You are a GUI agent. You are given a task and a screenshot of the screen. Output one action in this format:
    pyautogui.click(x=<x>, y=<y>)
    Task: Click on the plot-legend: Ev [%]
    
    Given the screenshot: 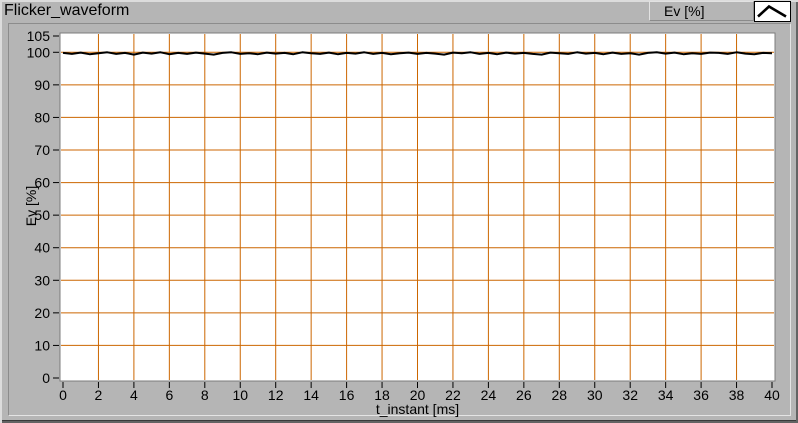 What is the action you would take?
    pyautogui.click(x=701, y=11)
    